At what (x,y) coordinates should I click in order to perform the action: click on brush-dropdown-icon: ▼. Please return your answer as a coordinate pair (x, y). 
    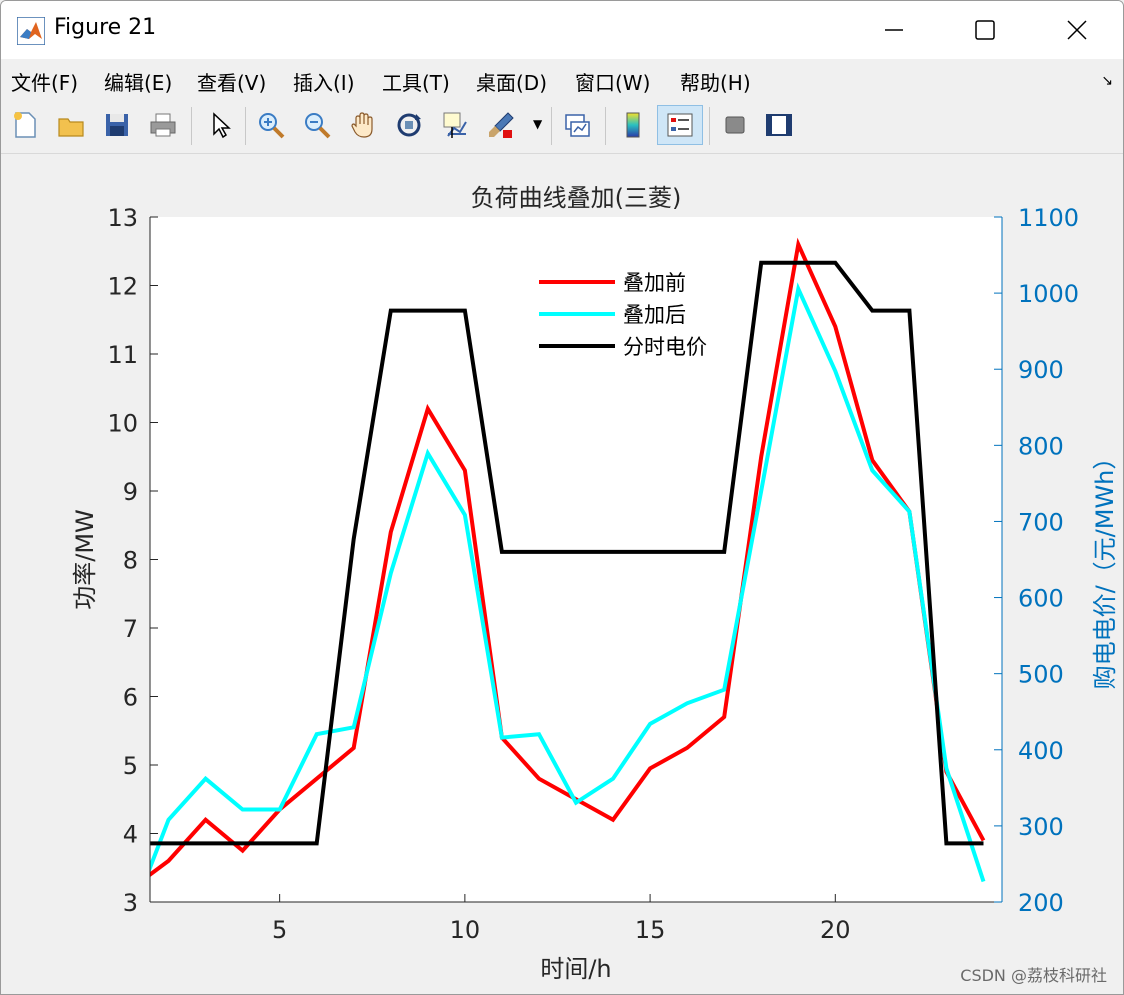
    Looking at the image, I should click on (538, 124).